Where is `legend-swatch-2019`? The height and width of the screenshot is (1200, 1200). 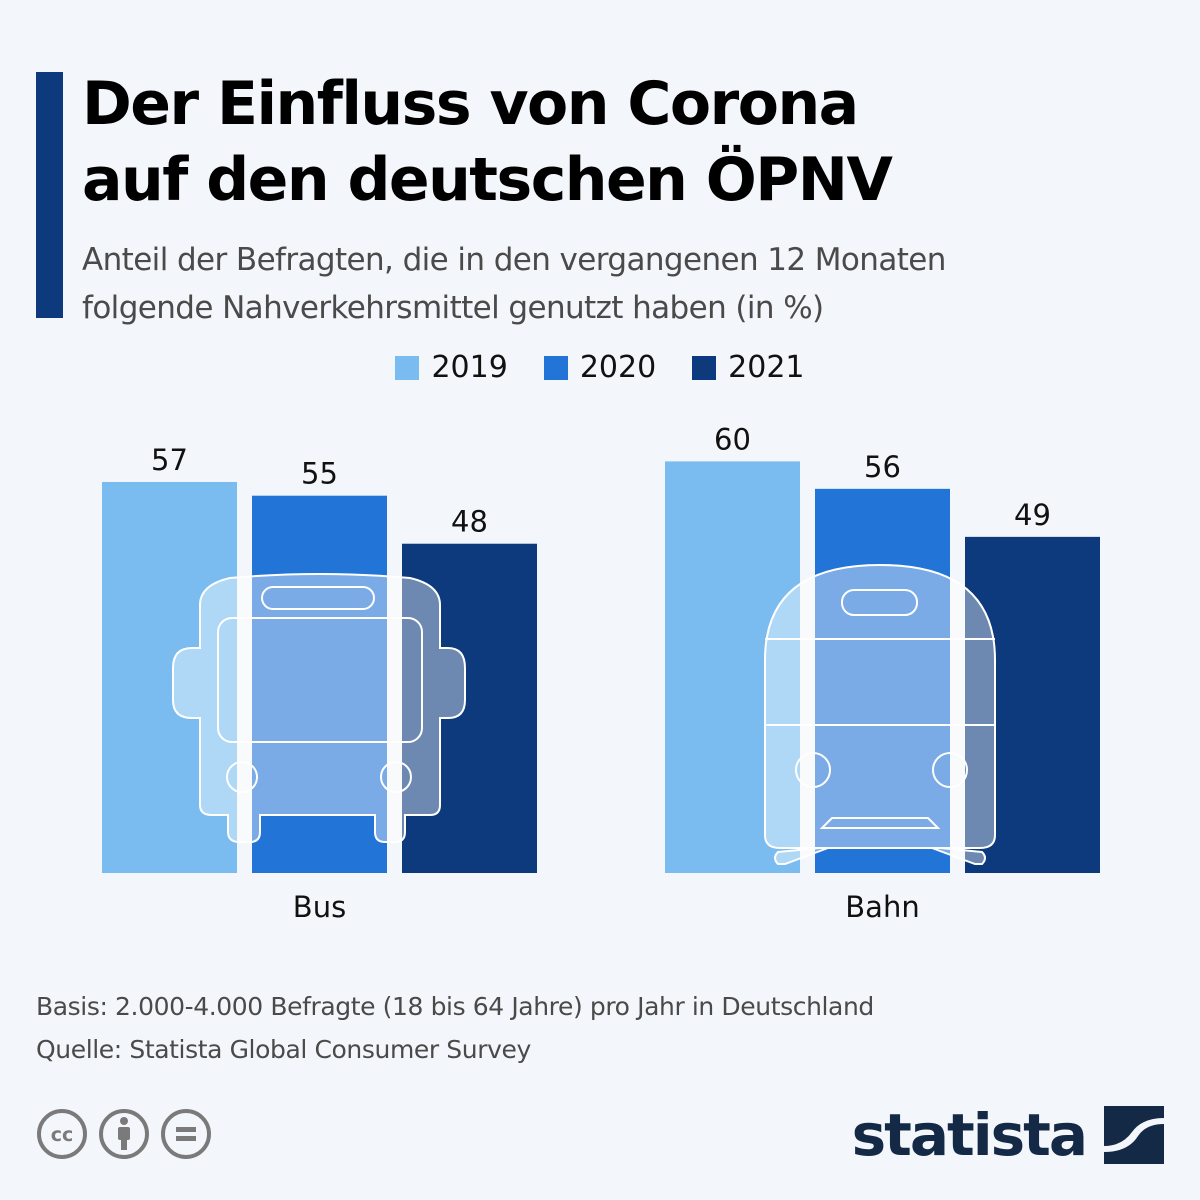 legend-swatch-2019 is located at coordinates (407, 367).